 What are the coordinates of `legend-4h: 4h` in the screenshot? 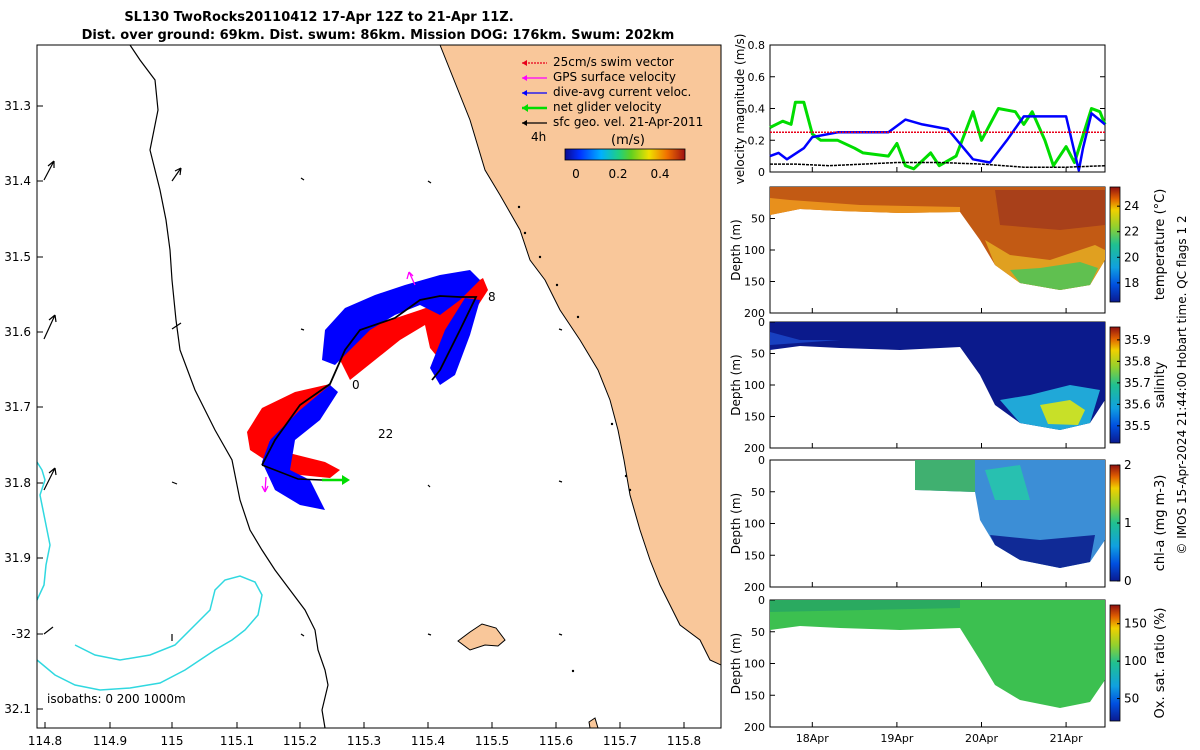 It's located at (538, 137).